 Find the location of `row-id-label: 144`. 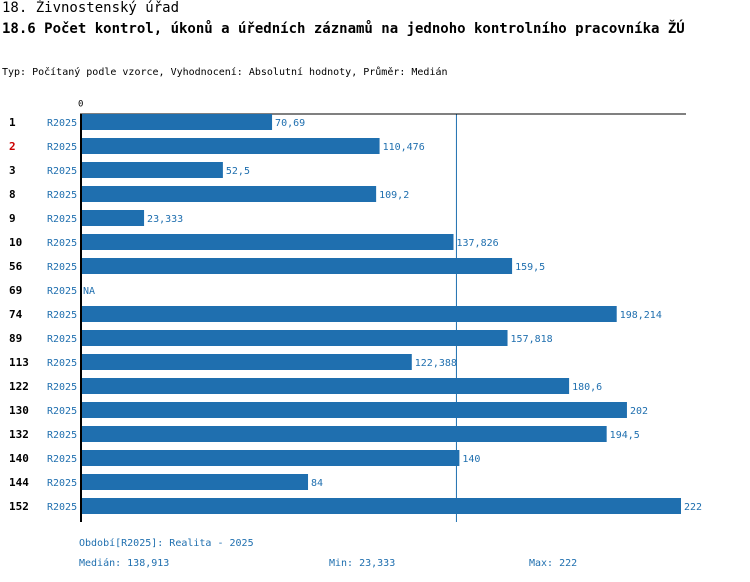

row-id-label: 144 is located at coordinates (19, 482).